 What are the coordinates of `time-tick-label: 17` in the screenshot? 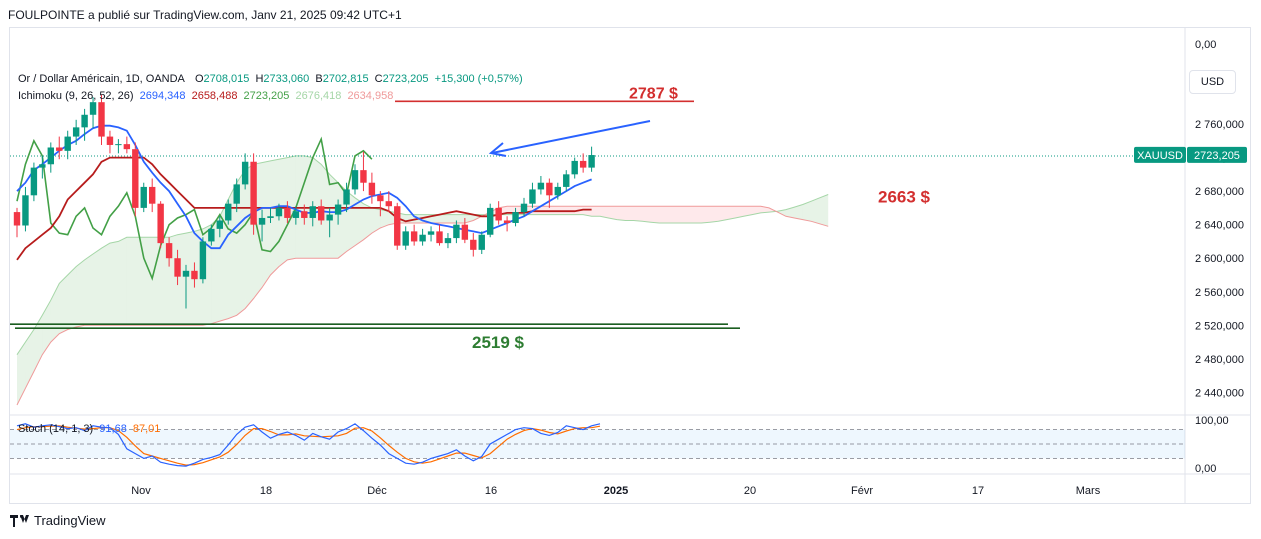 It's located at (978, 491).